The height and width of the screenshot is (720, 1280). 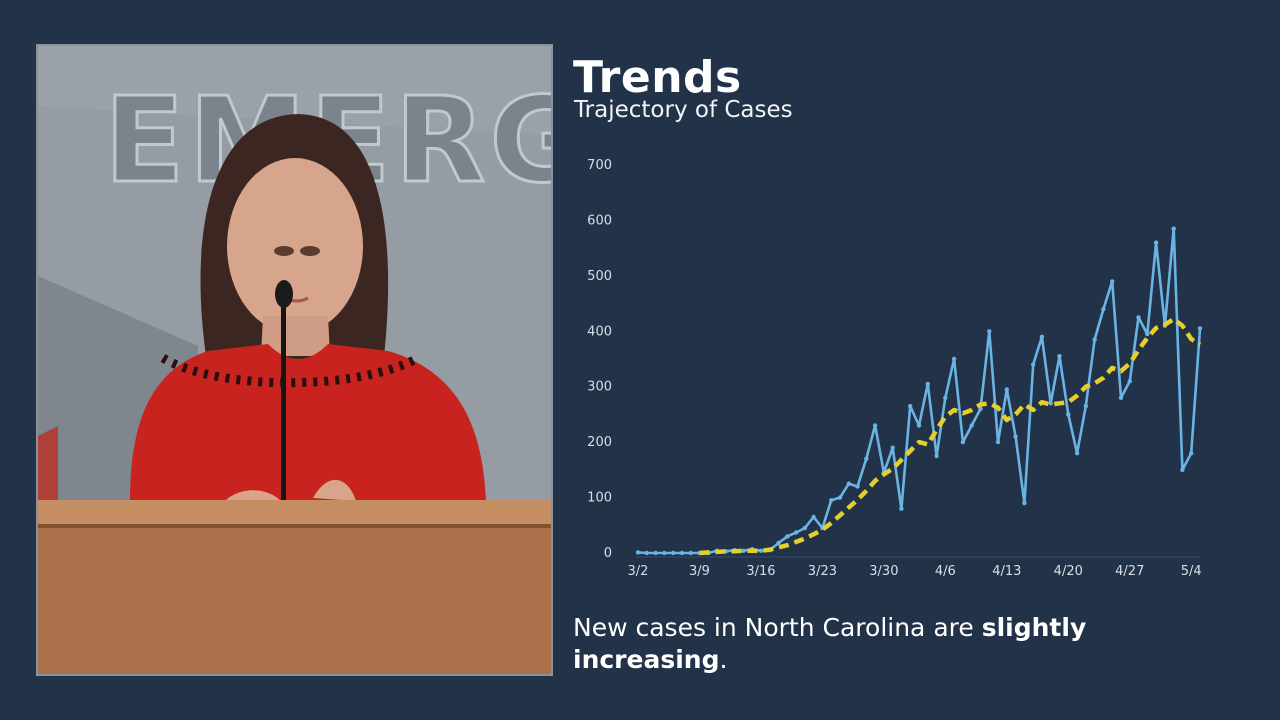 I want to click on x-tick-label: 4/27, so click(x=1129, y=571).